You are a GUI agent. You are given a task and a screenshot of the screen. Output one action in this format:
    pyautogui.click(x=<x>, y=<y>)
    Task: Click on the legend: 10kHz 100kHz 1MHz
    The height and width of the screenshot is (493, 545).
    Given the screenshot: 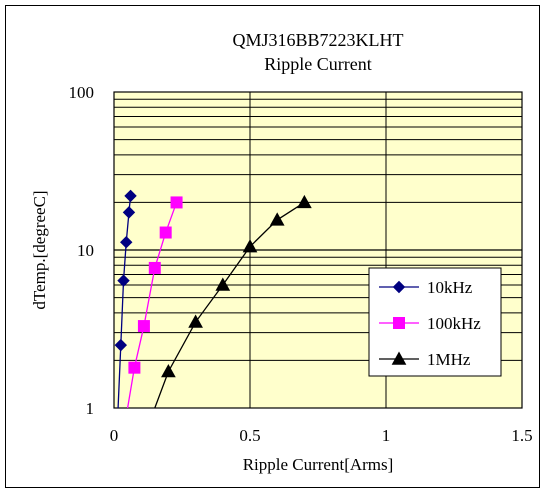 What is the action you would take?
    pyautogui.click(x=435, y=322)
    